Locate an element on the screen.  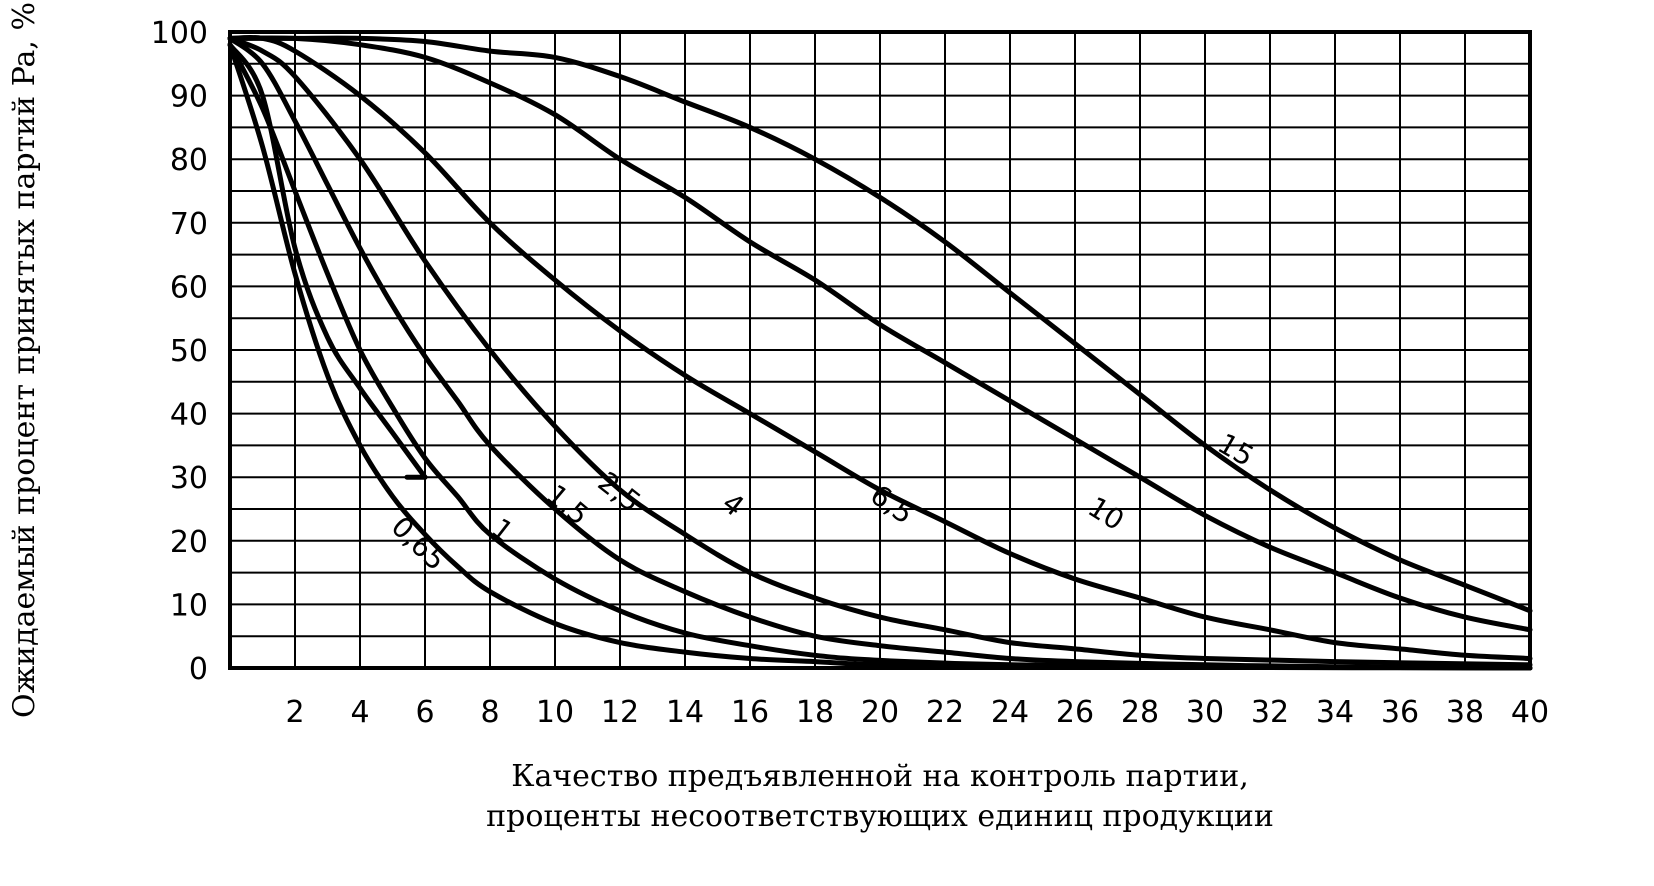
y-tick-label: 80 is located at coordinates (189, 160).